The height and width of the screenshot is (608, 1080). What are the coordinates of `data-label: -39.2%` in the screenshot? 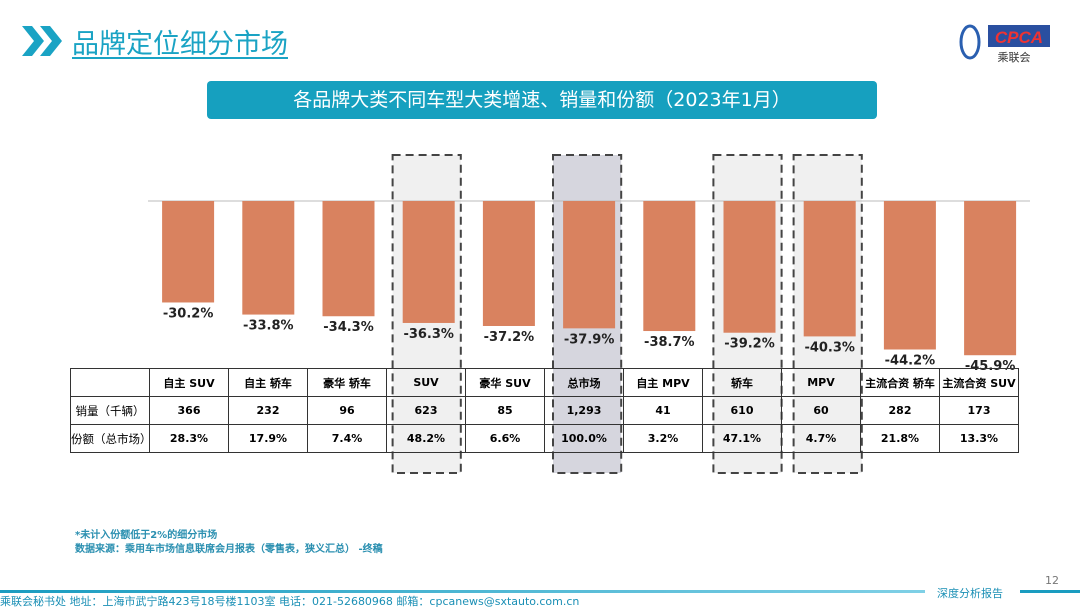 It's located at (749, 344).